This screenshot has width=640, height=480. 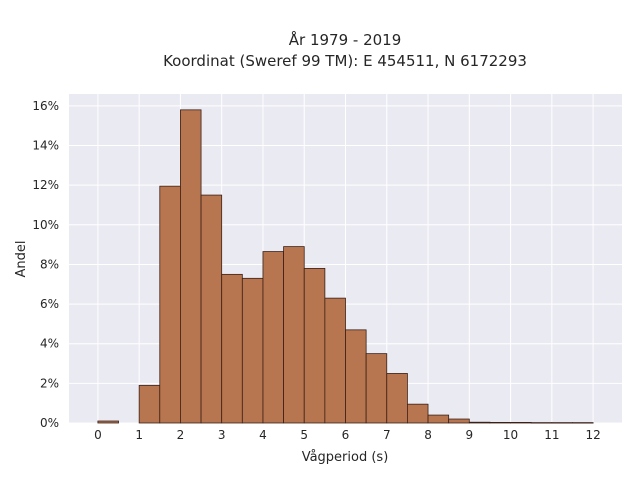 What do you see at coordinates (345, 39) in the screenshot?
I see `chart-title-line-1: År 1979 - 2019` at bounding box center [345, 39].